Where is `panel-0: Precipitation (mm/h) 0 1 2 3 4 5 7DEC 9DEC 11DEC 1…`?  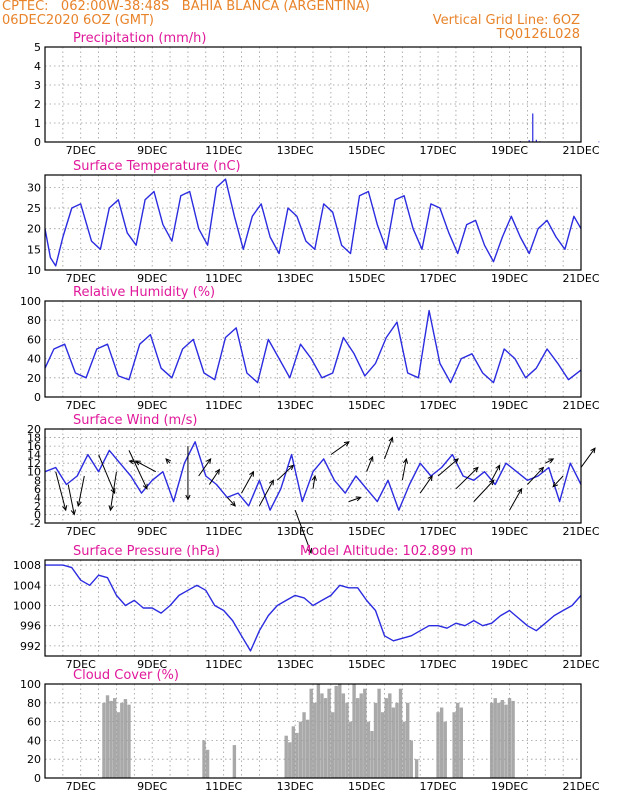 panel-0: Precipitation (mm/h) 0 1 2 3 4 5 7DEC 9DEC 11DEC 1… is located at coordinates (317, 94).